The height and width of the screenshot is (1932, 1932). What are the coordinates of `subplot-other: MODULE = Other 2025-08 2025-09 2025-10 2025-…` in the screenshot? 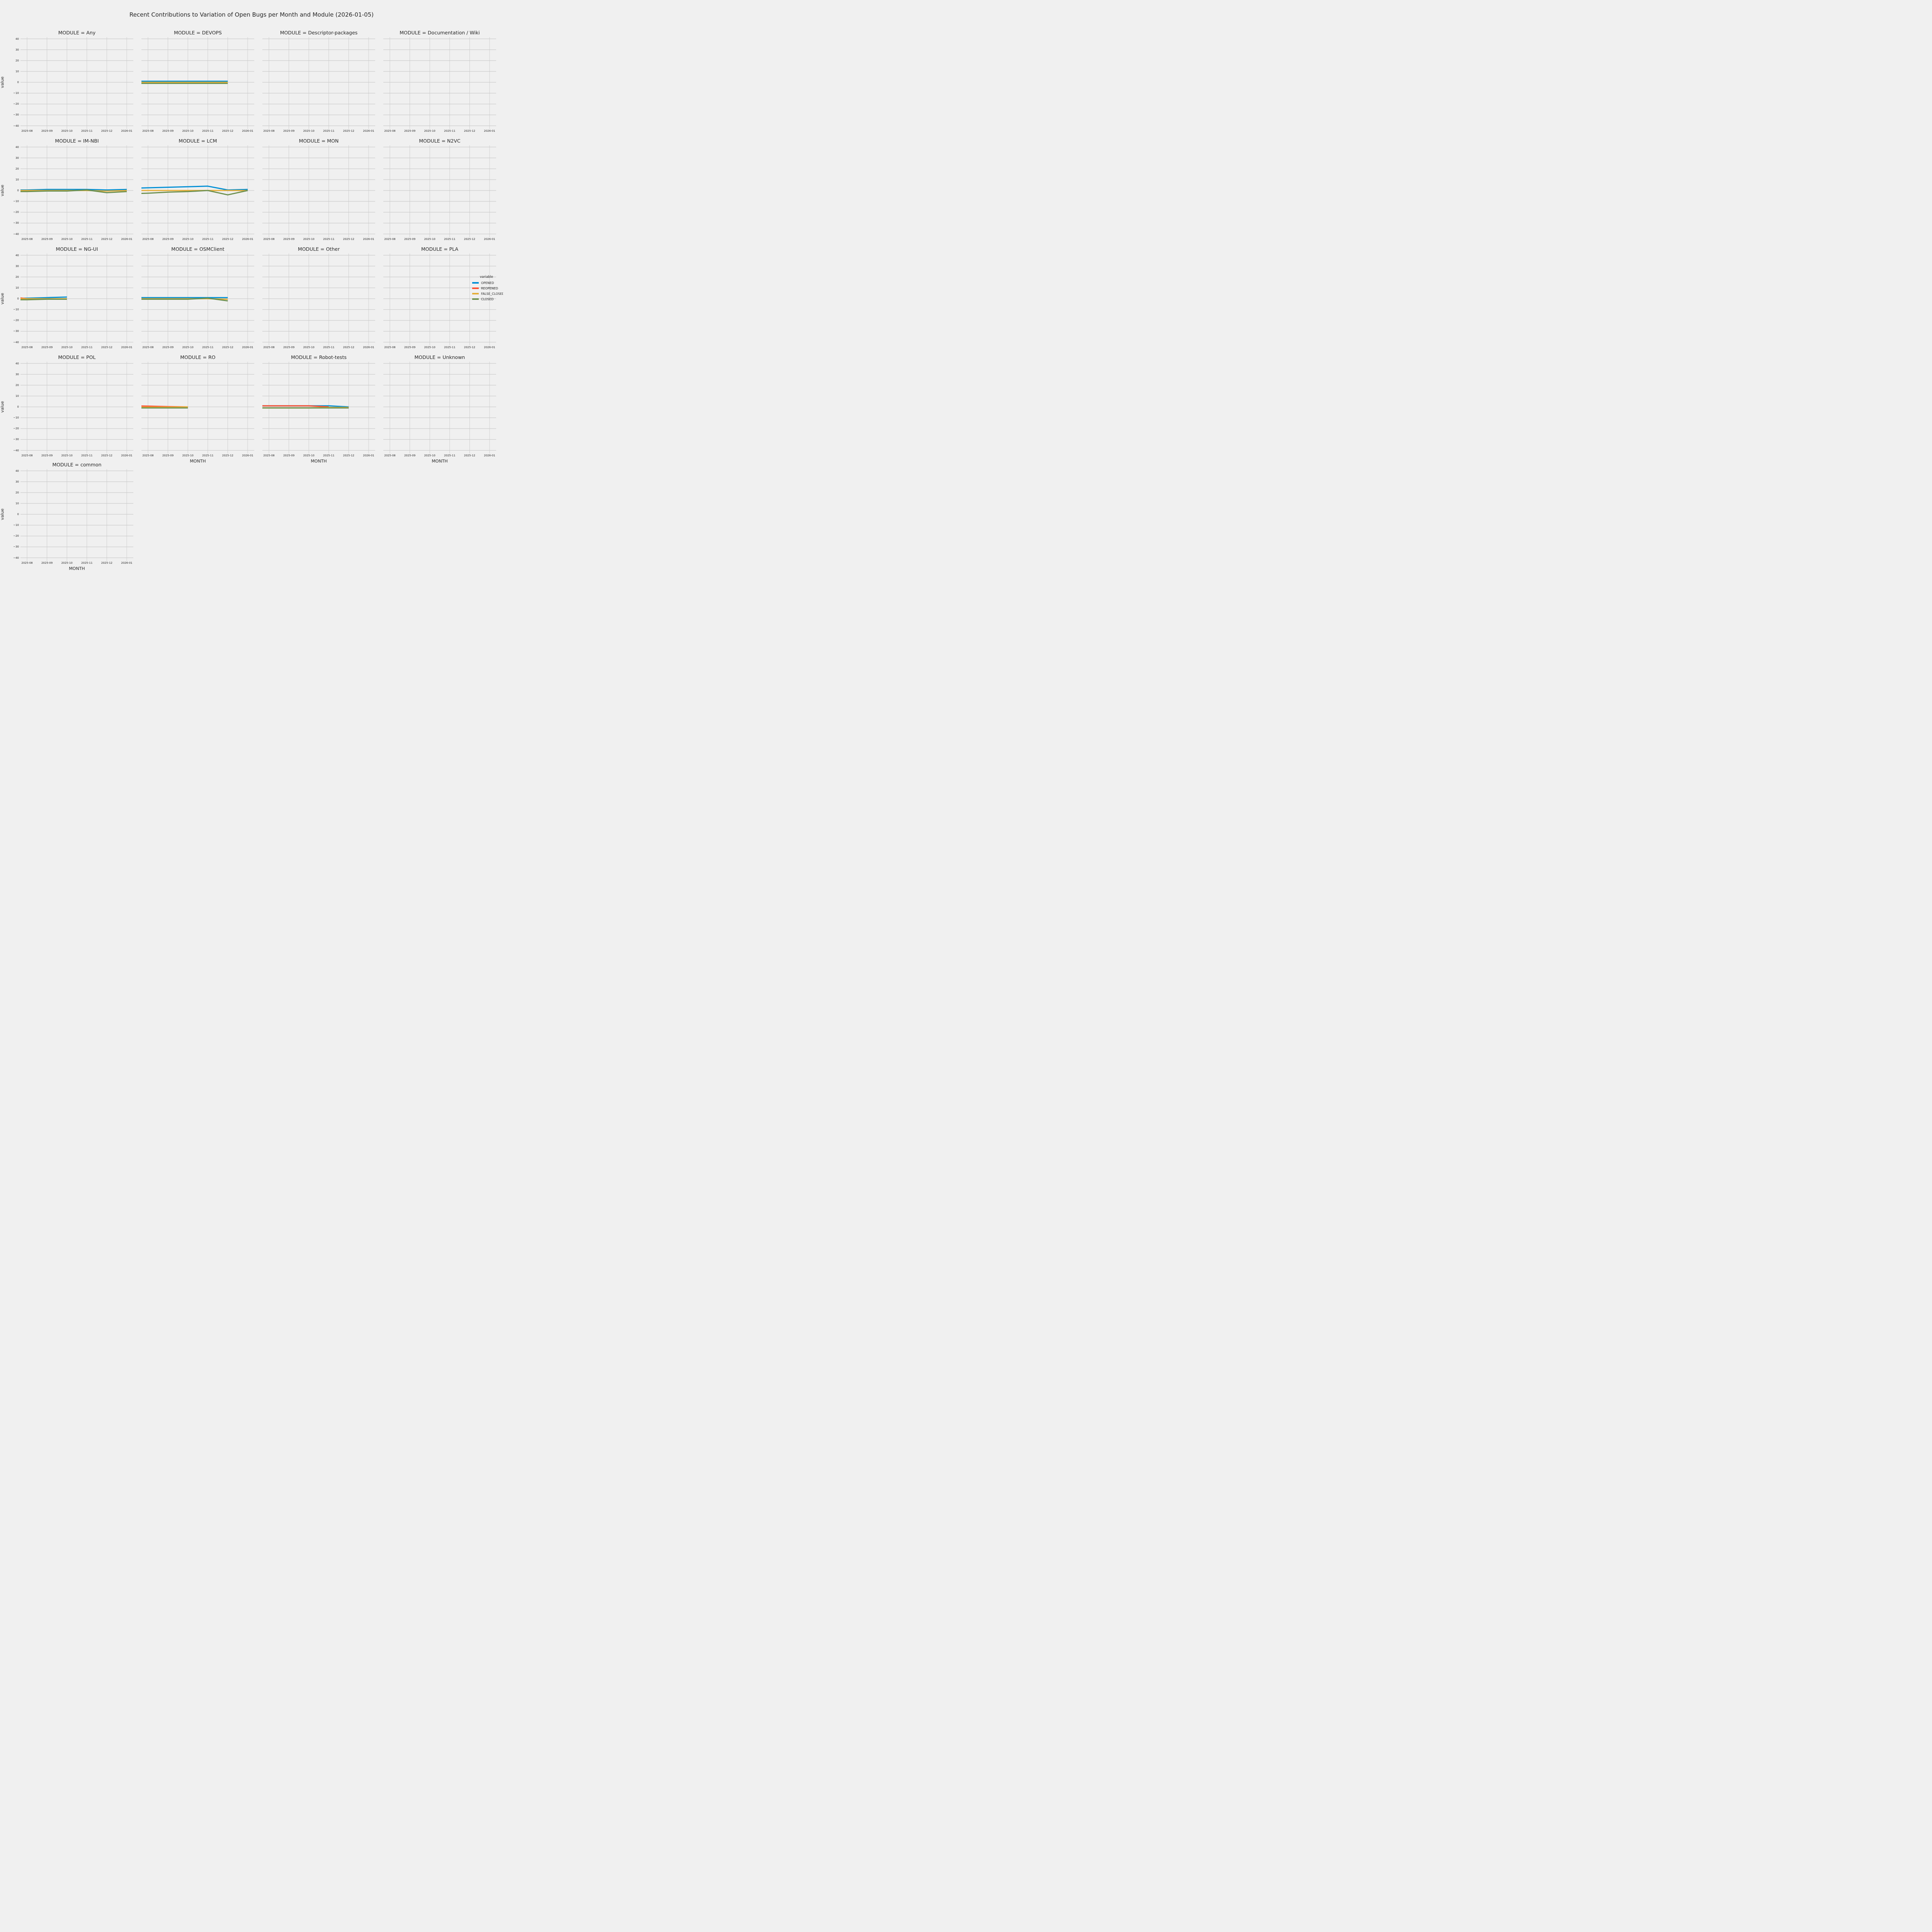 It's located at (319, 298).